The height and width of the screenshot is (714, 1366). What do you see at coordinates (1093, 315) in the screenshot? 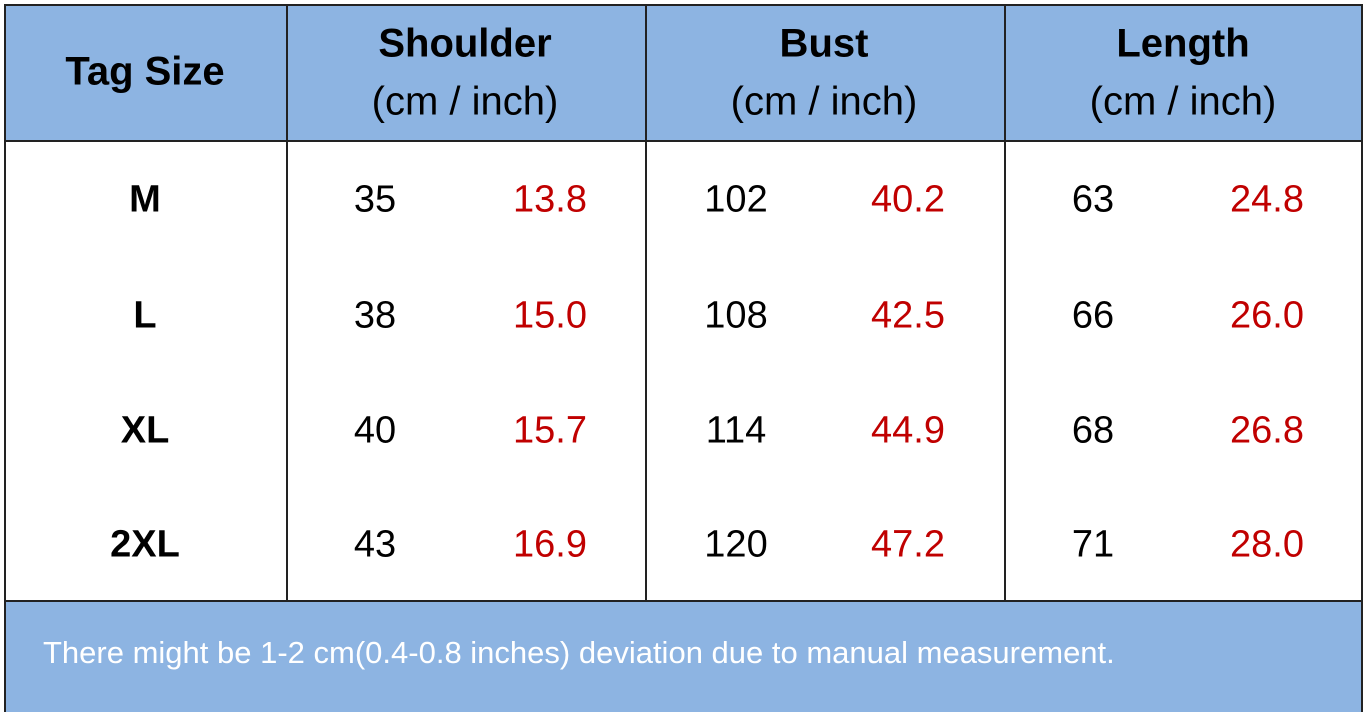
I see `cm-value: 66` at bounding box center [1093, 315].